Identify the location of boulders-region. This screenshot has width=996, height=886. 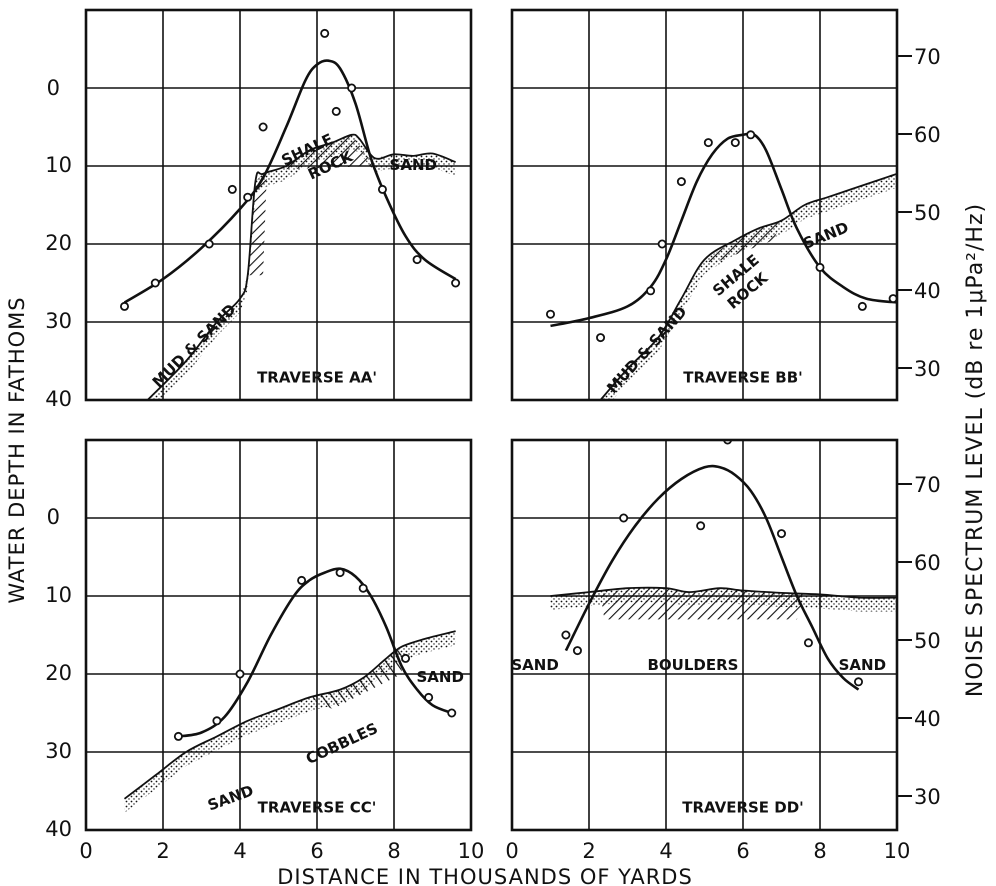
(702, 604).